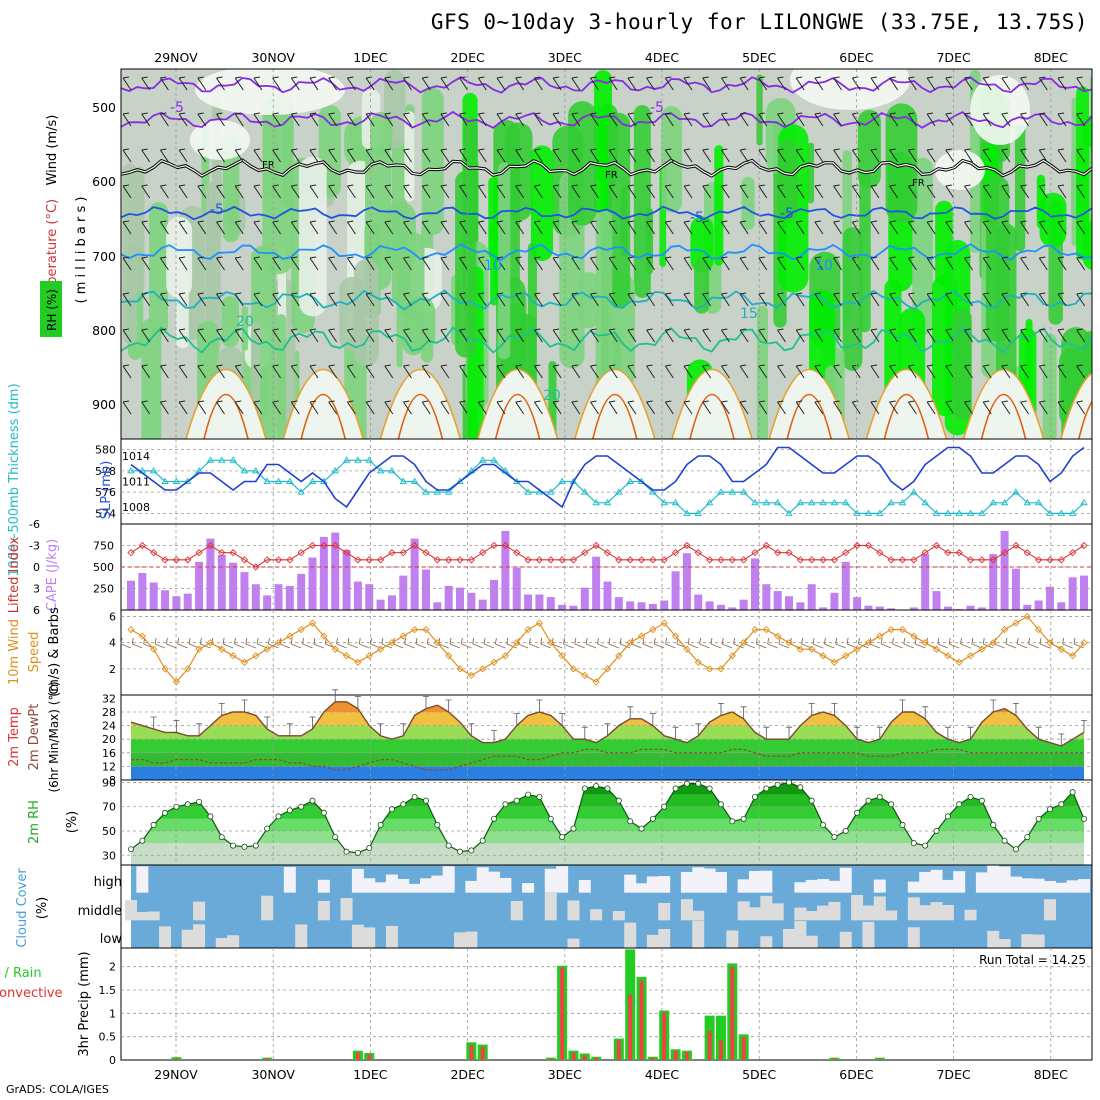 The height and width of the screenshot is (1100, 1100). Describe the element at coordinates (103, 589) in the screenshot. I see `cape-tick: 250` at that location.